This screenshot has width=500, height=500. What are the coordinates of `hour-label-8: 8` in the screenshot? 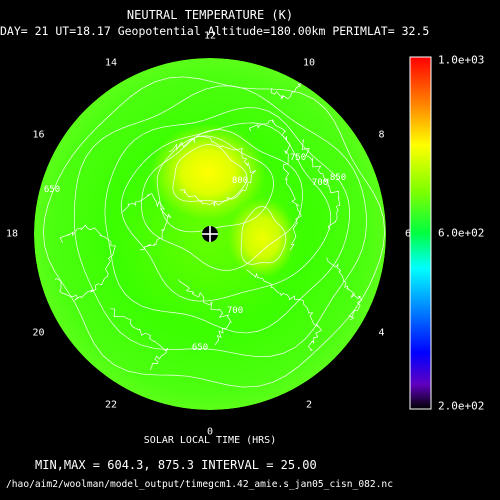 It's located at (381, 135).